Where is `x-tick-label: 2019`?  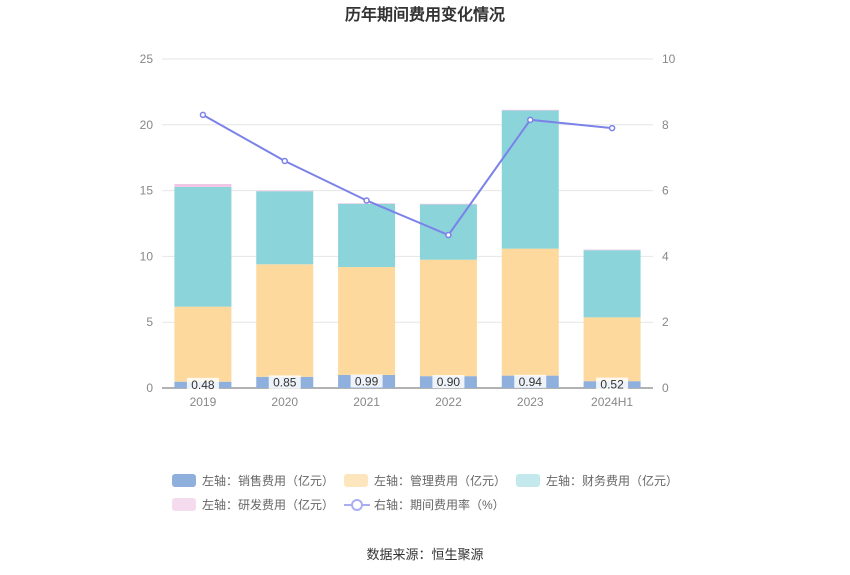
x-tick-label: 2019 is located at coordinates (203, 402).